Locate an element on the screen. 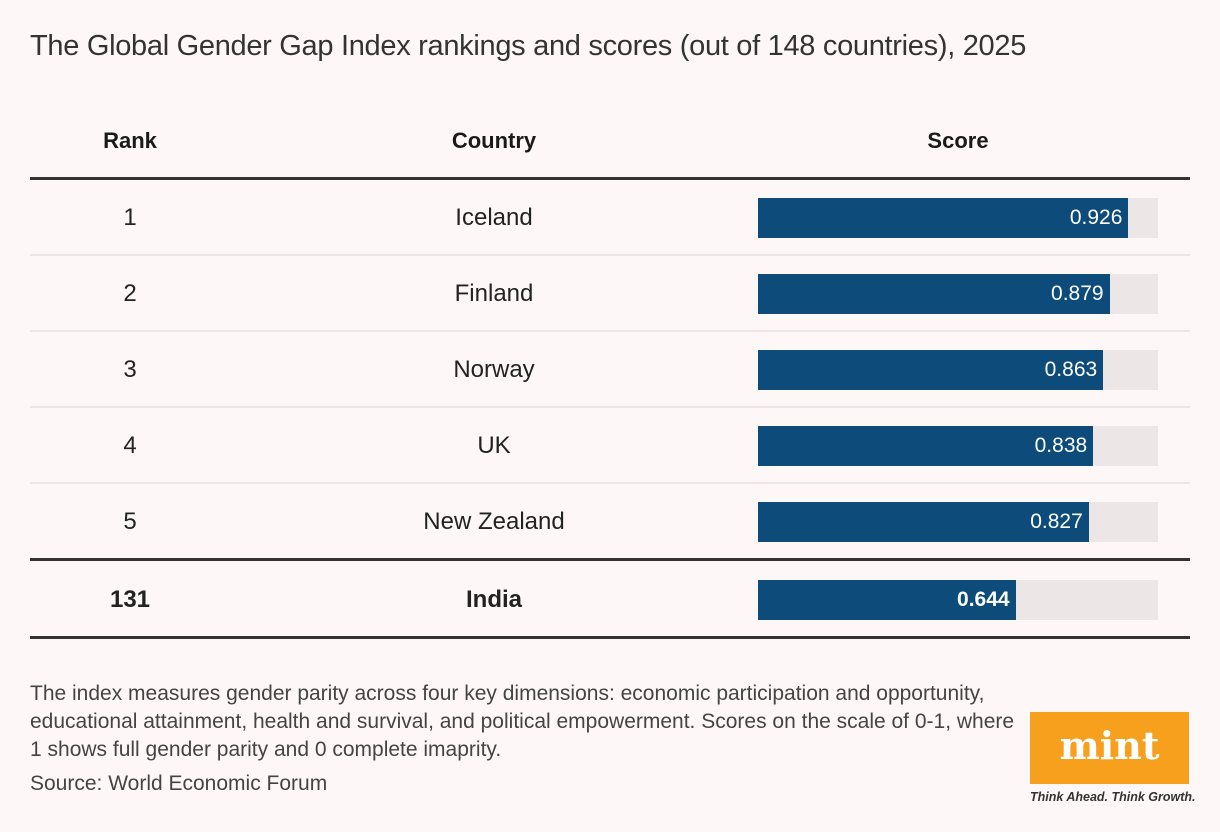 The image size is (1220, 832). country-cell: Finland is located at coordinates (494, 293).